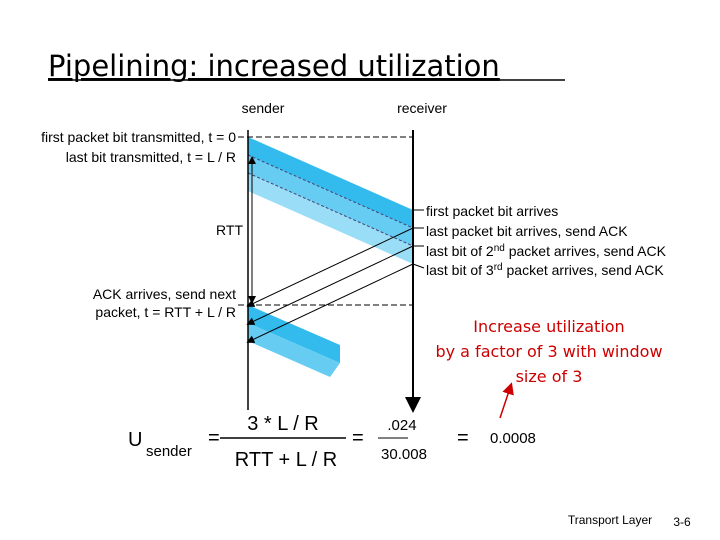  I want to click on formula-num: 3 * L / R, so click(283, 424).